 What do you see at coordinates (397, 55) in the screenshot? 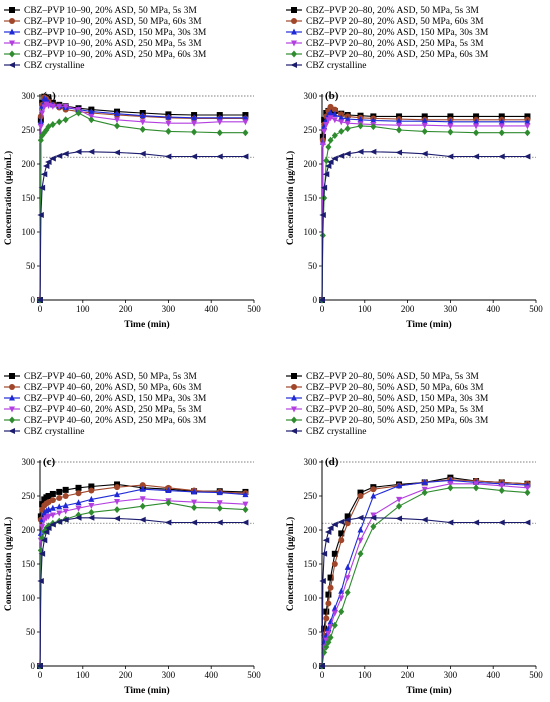
I see `legend-entry: CBZ–PVP 20–80, 20% ASD, 250 MPa, 60s 3M` at bounding box center [397, 55].